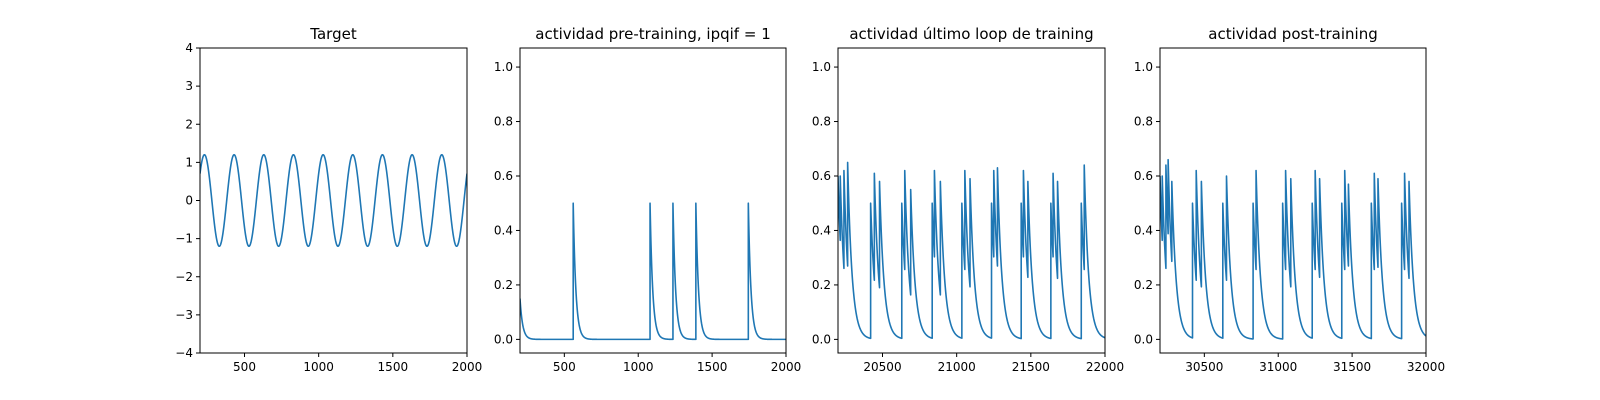  What do you see at coordinates (189, 48) in the screenshot?
I see `y-tick-label: 4` at bounding box center [189, 48].